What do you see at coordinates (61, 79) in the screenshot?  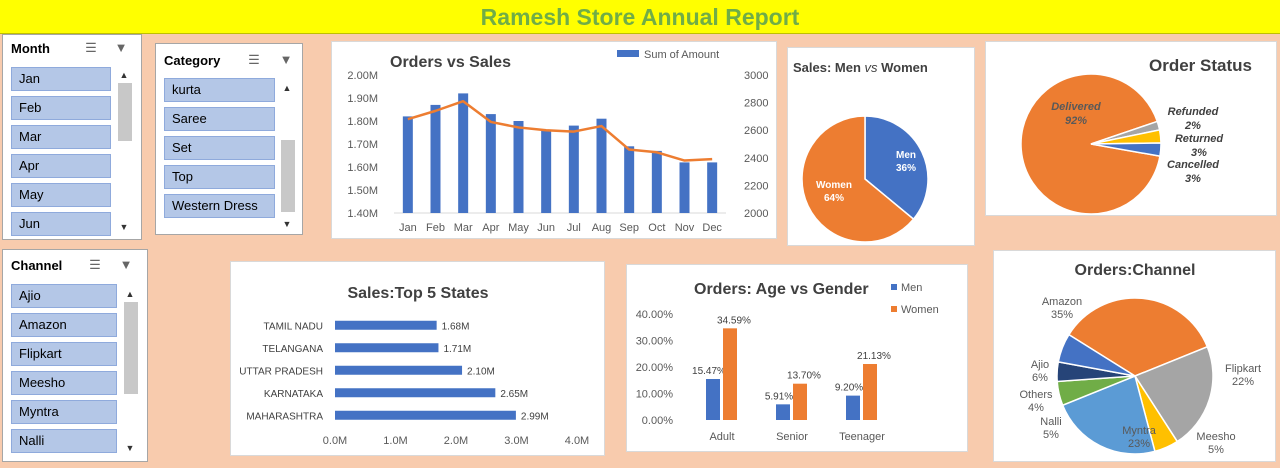 I see `slicer-item-jan: Jan` at bounding box center [61, 79].